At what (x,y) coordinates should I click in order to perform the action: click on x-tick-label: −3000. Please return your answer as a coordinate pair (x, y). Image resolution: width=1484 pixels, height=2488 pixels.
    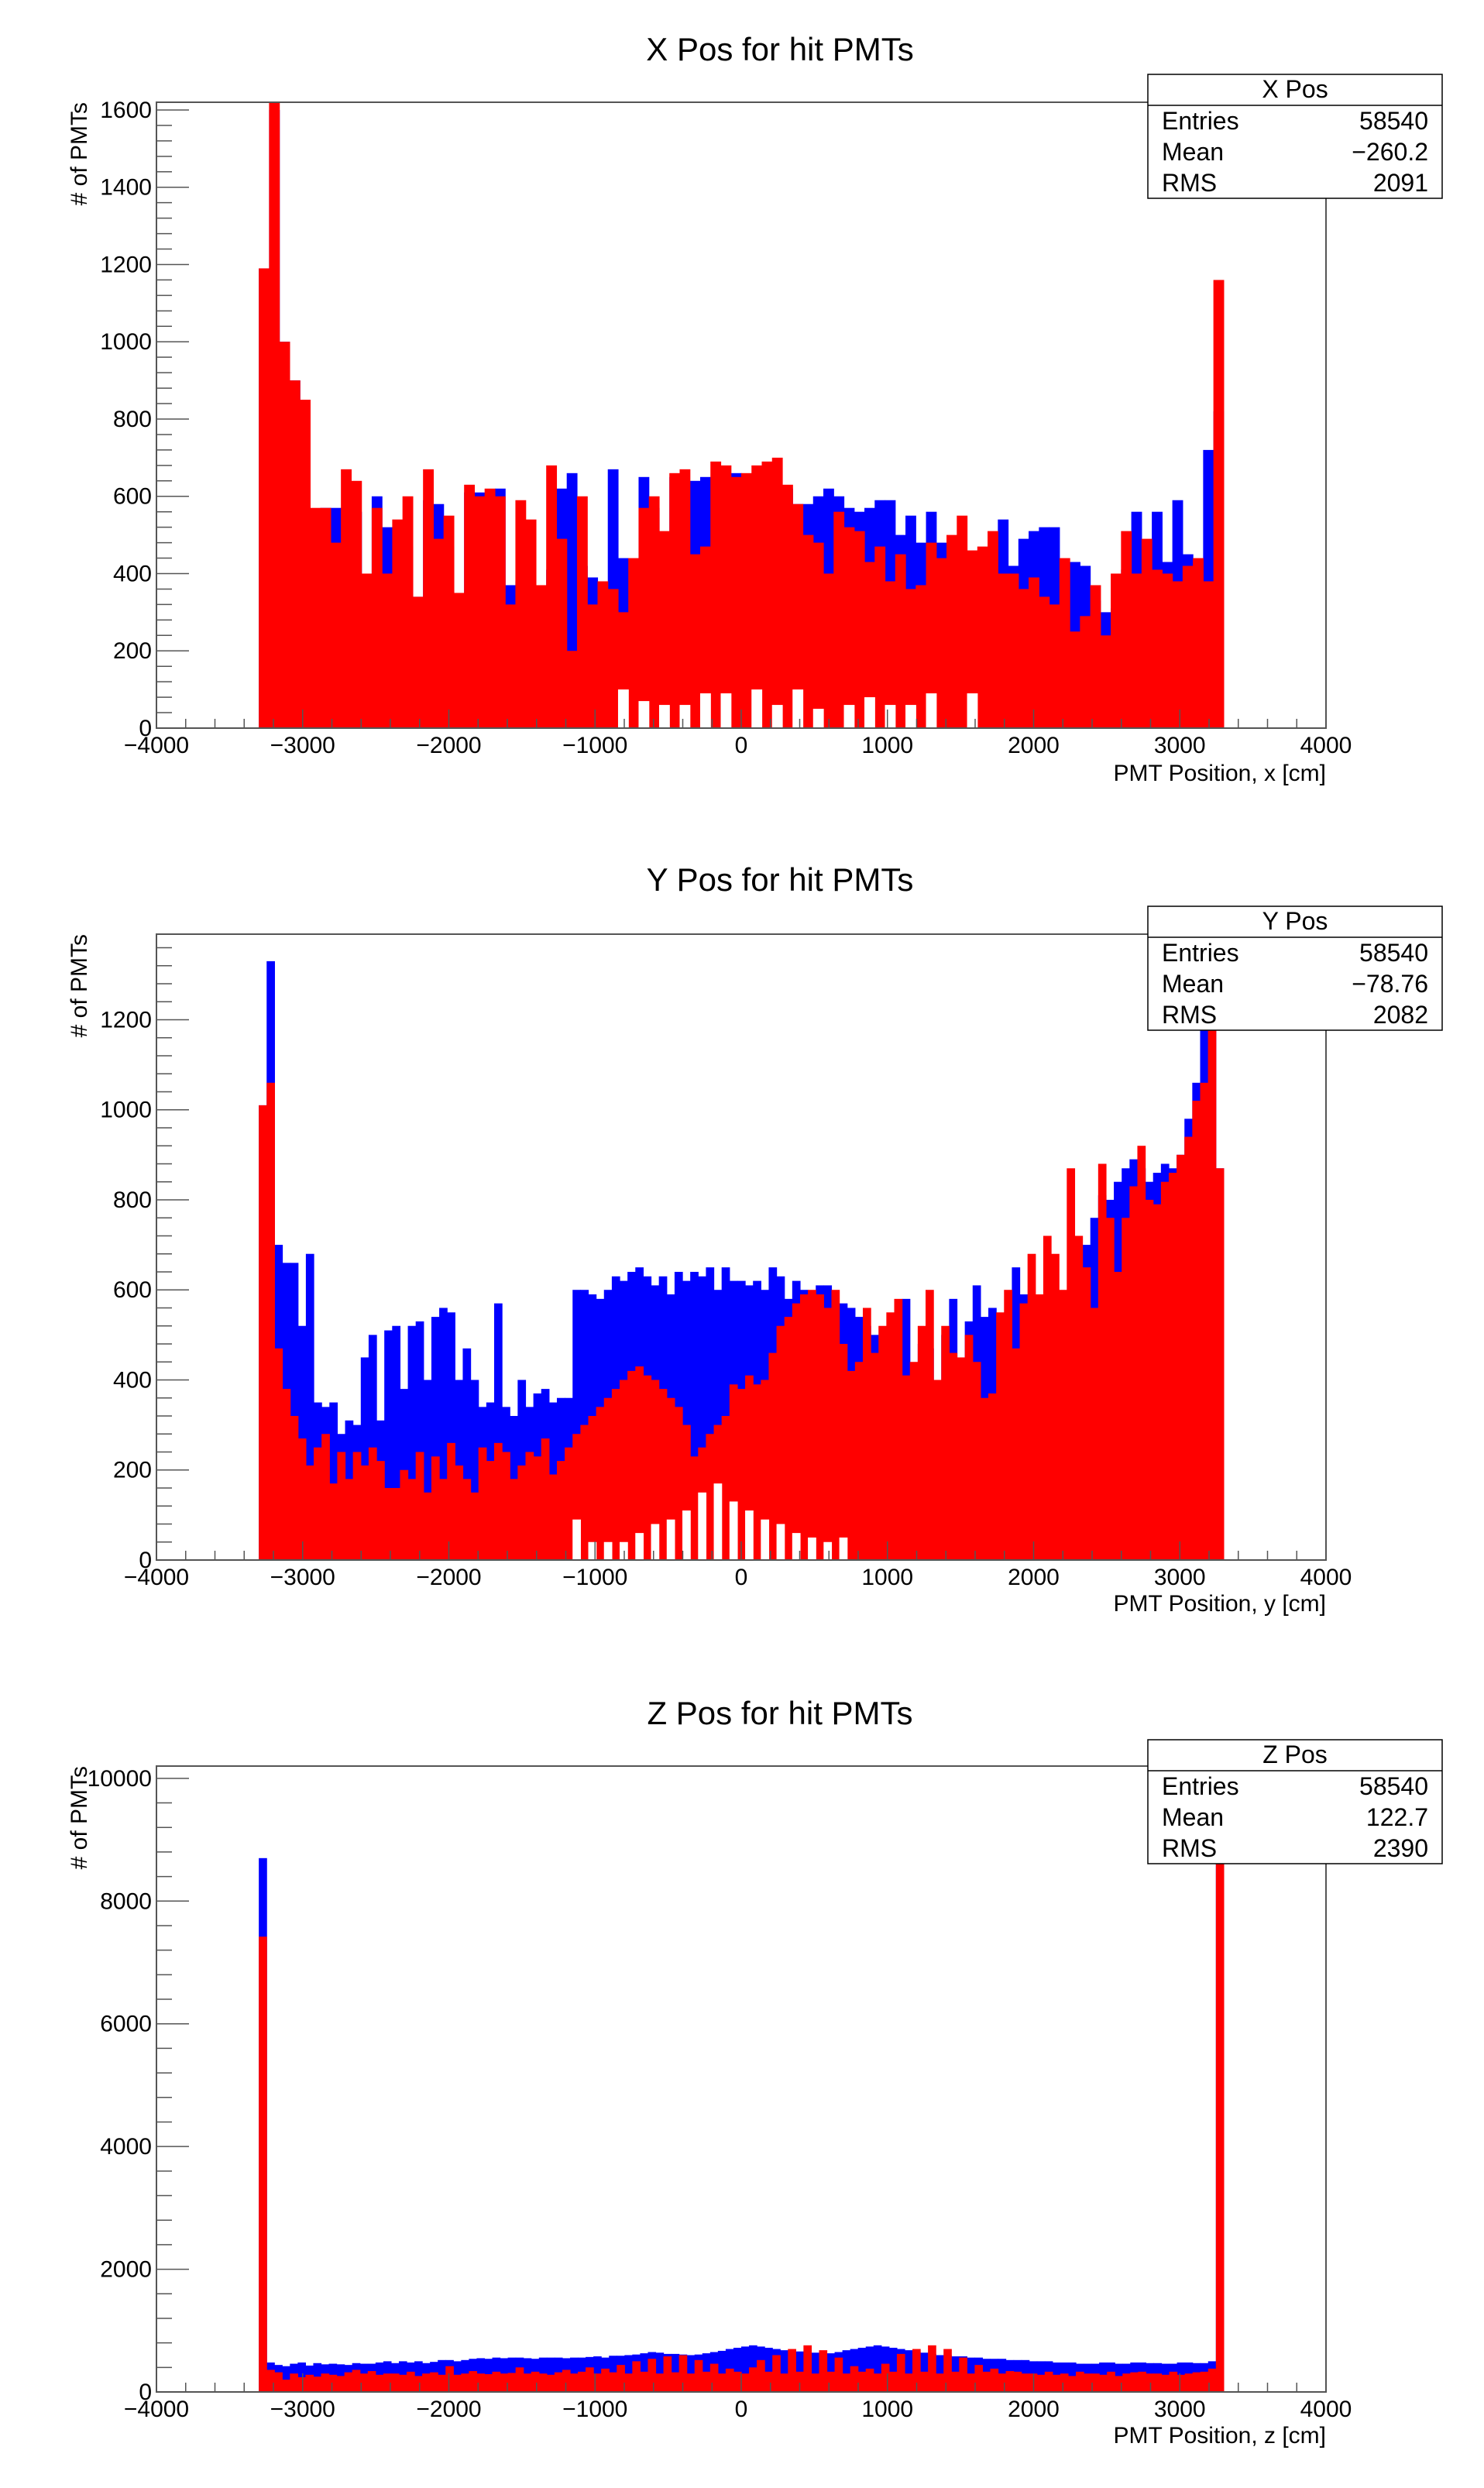
    Looking at the image, I should click on (302, 1577).